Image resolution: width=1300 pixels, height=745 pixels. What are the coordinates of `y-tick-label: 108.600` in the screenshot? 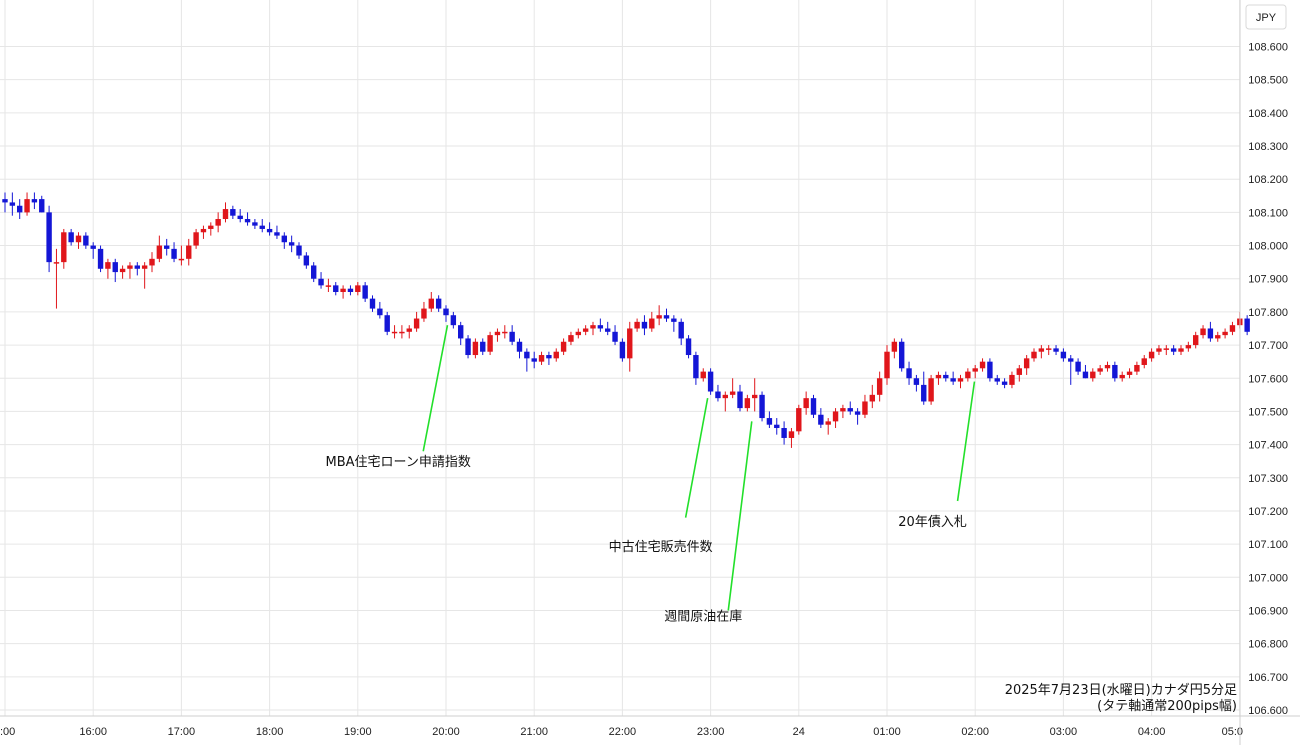 It's located at (1268, 48).